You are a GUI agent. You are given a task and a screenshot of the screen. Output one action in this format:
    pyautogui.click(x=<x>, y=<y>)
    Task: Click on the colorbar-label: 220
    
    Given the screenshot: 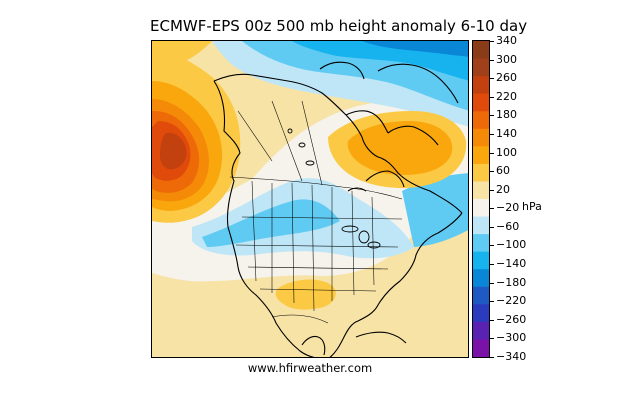 What is the action you would take?
    pyautogui.click(x=506, y=96)
    